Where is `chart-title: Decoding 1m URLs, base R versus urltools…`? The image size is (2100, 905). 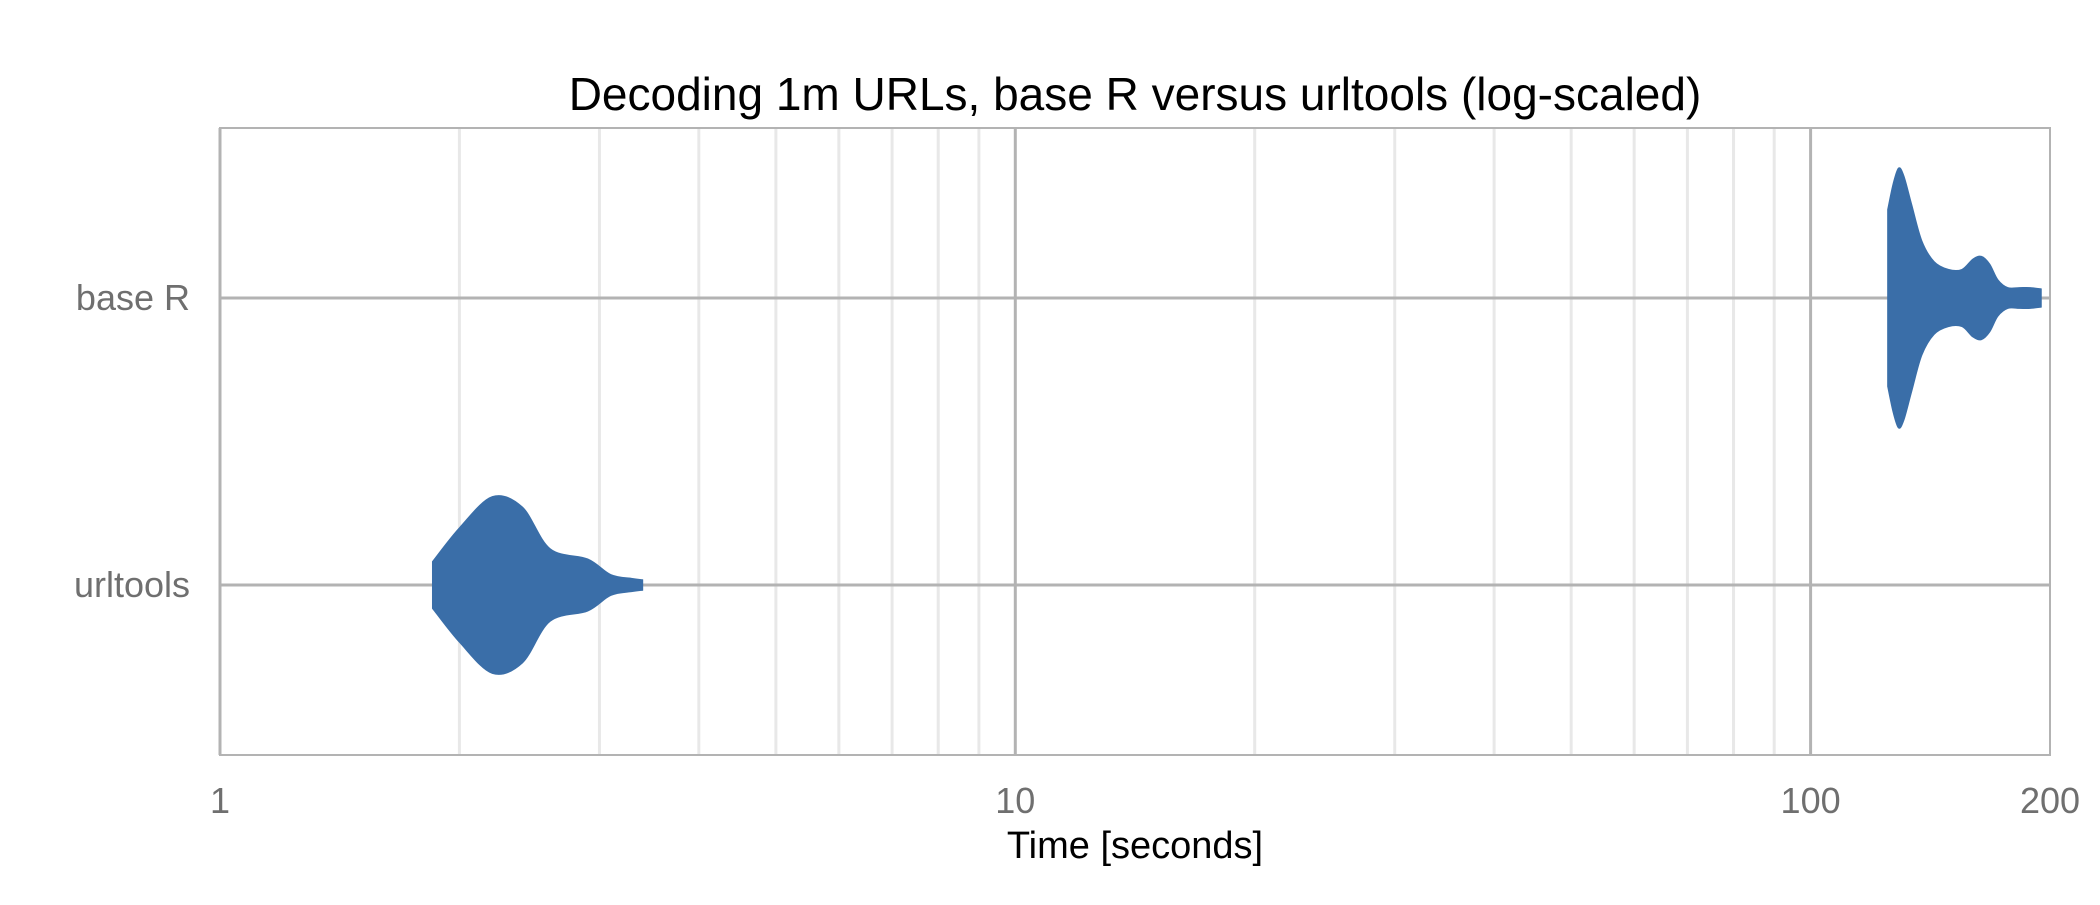 chart-title: Decoding 1m URLs, base R versus urltools… is located at coordinates (1135, 94).